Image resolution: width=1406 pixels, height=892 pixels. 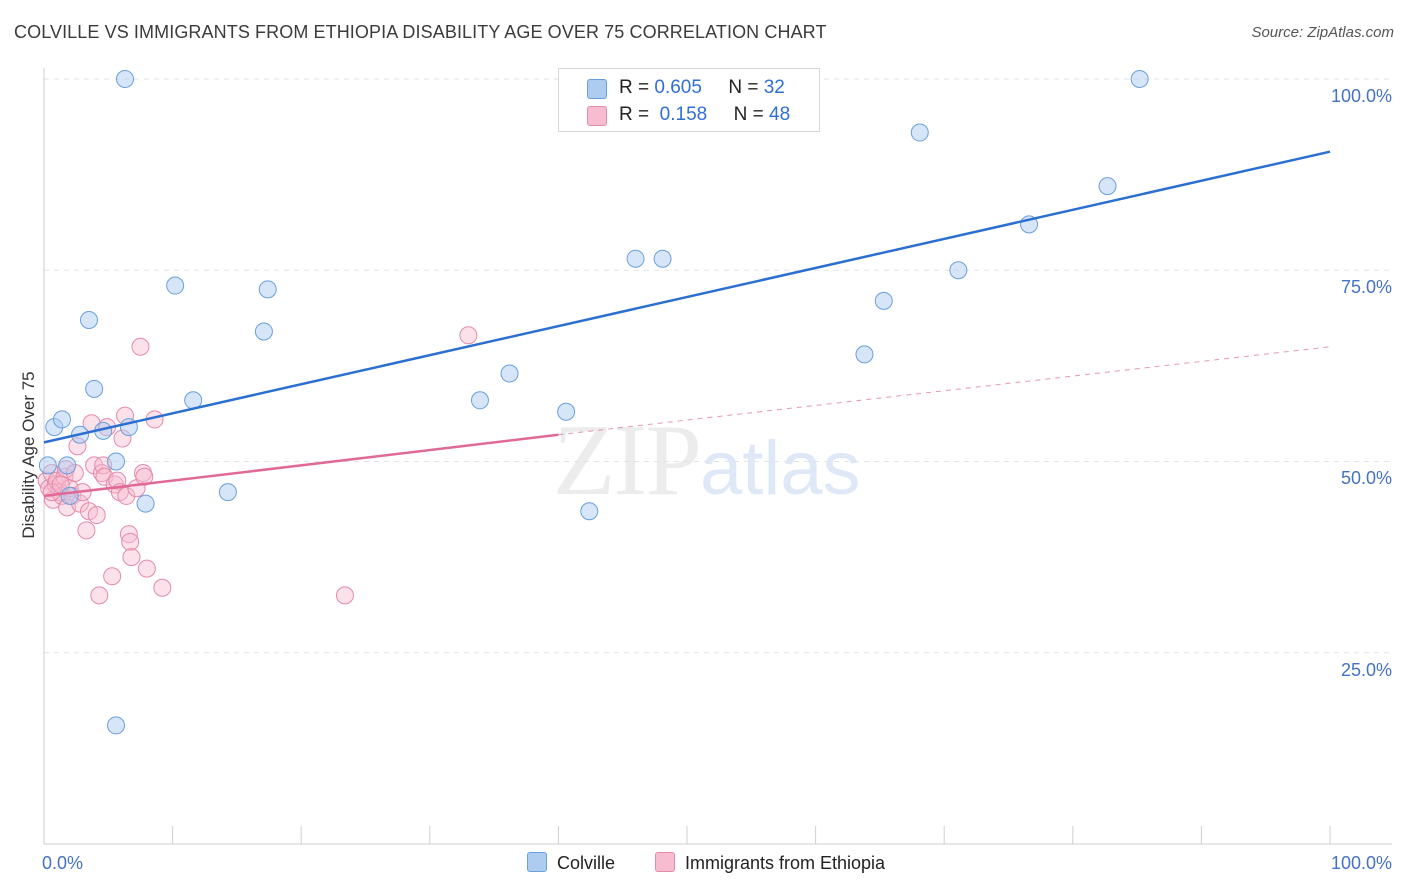 What do you see at coordinates (774, 87) in the screenshot?
I see `legend-n-value: 32` at bounding box center [774, 87].